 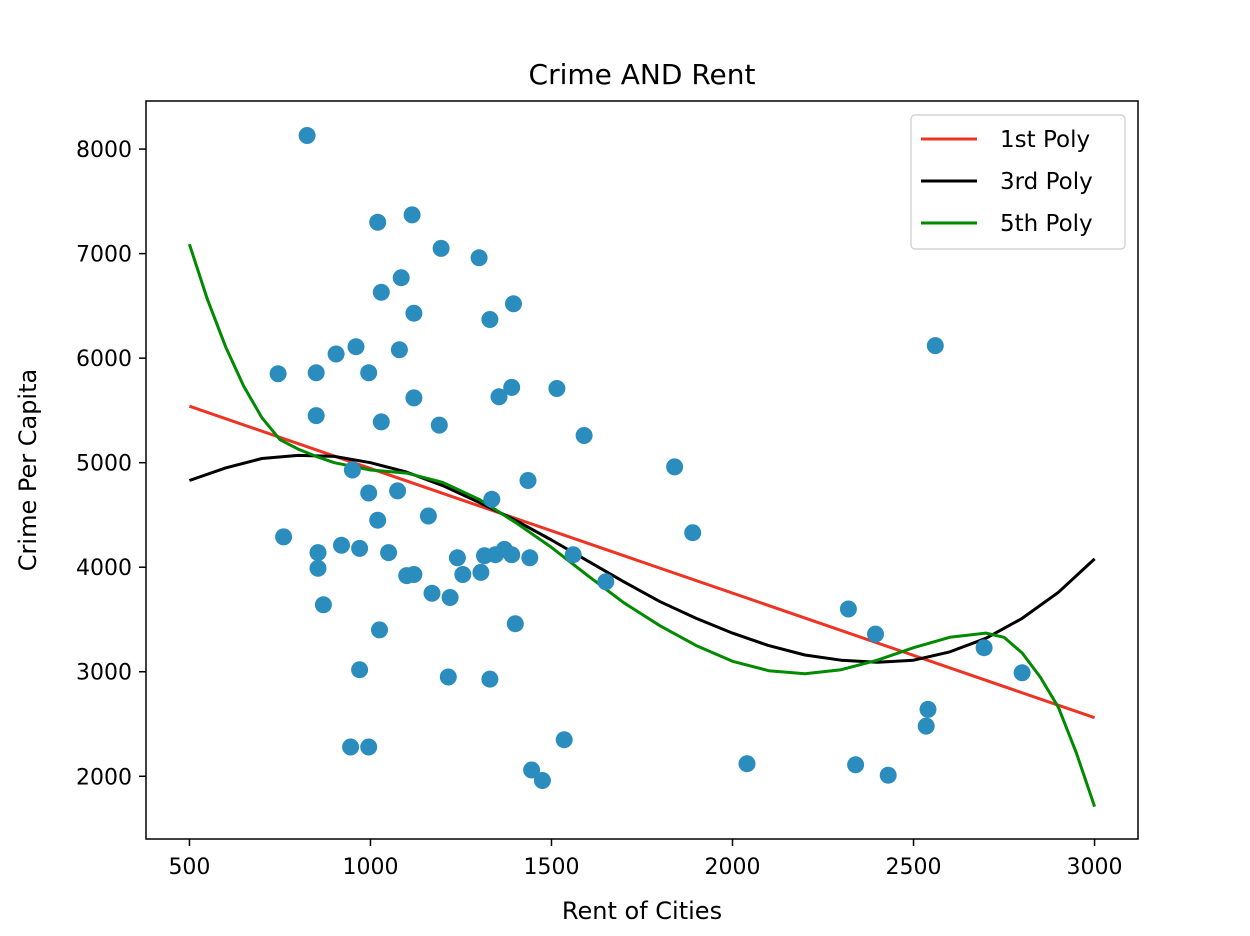 I want to click on y-axis: 2000 3000 4000 5000 6000 7000 8000, so click(x=111, y=464).